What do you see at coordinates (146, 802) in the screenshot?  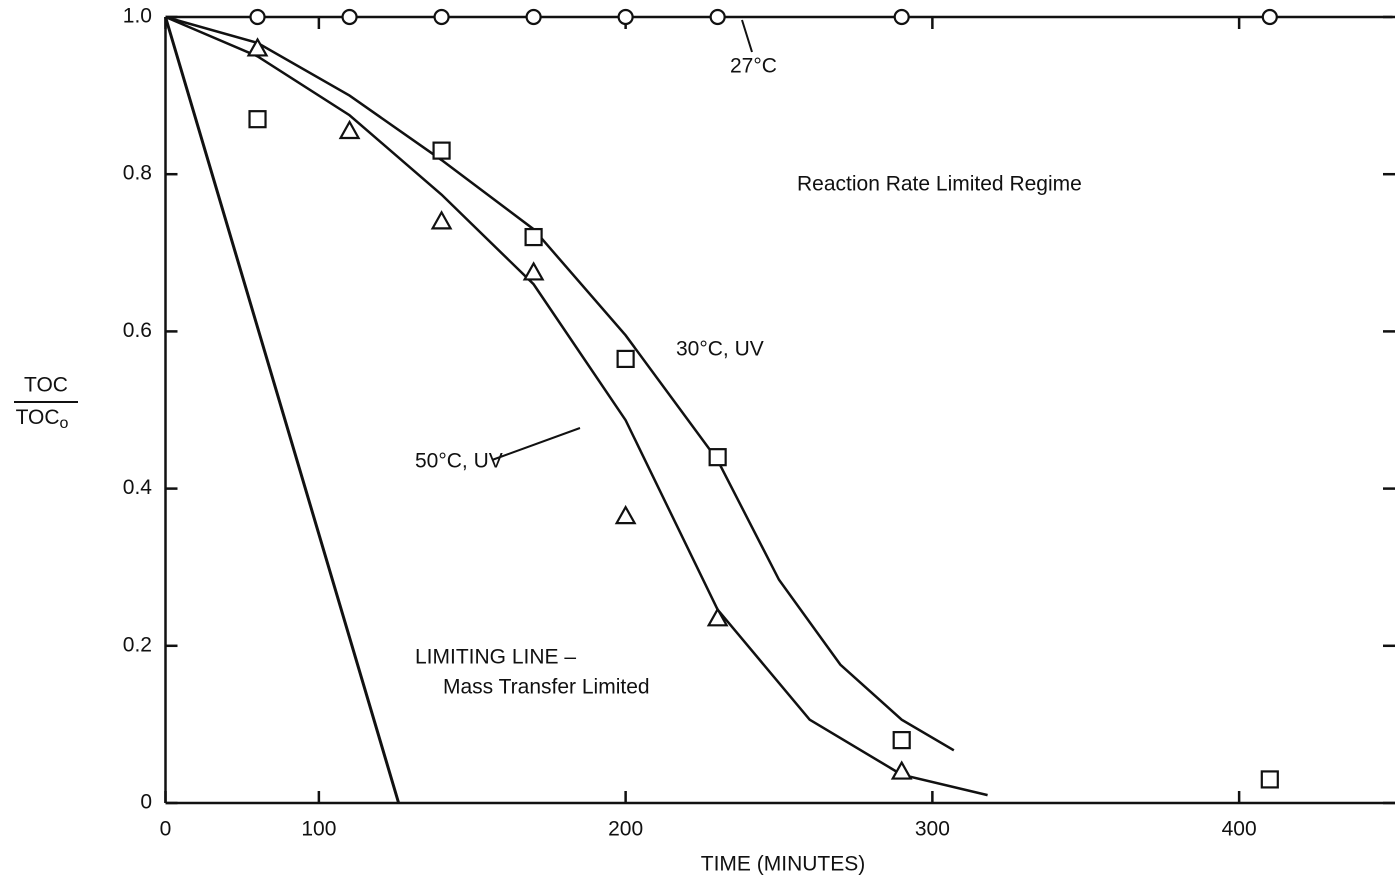 I see `y-tick-label: 0` at bounding box center [146, 802].